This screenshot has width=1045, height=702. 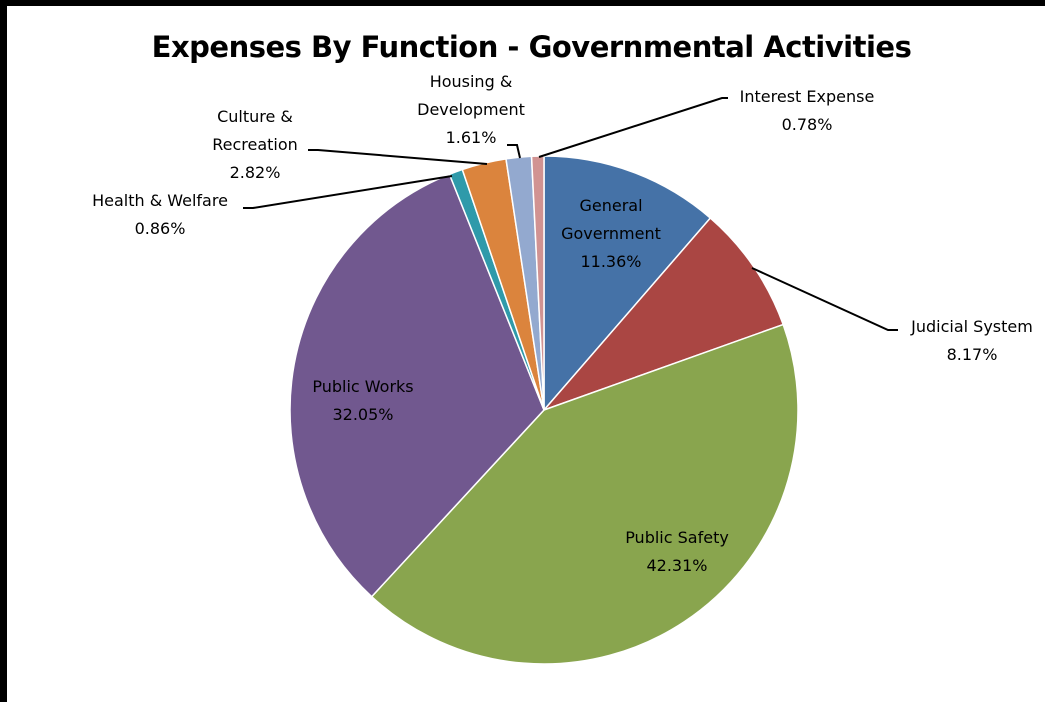 I want to click on pie-slice-general-government, so click(x=627, y=284).